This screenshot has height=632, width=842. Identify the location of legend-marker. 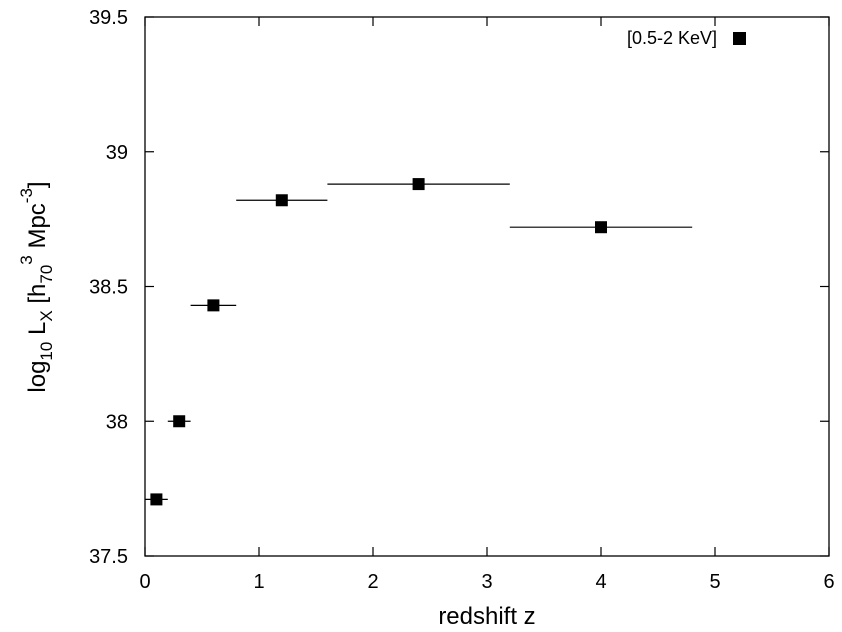
(739, 38).